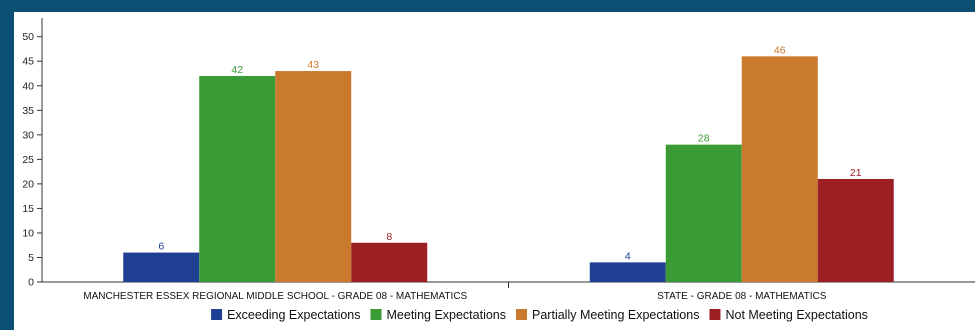  Describe the element at coordinates (28, 37) in the screenshot. I see `y-tick-label: 50` at that location.